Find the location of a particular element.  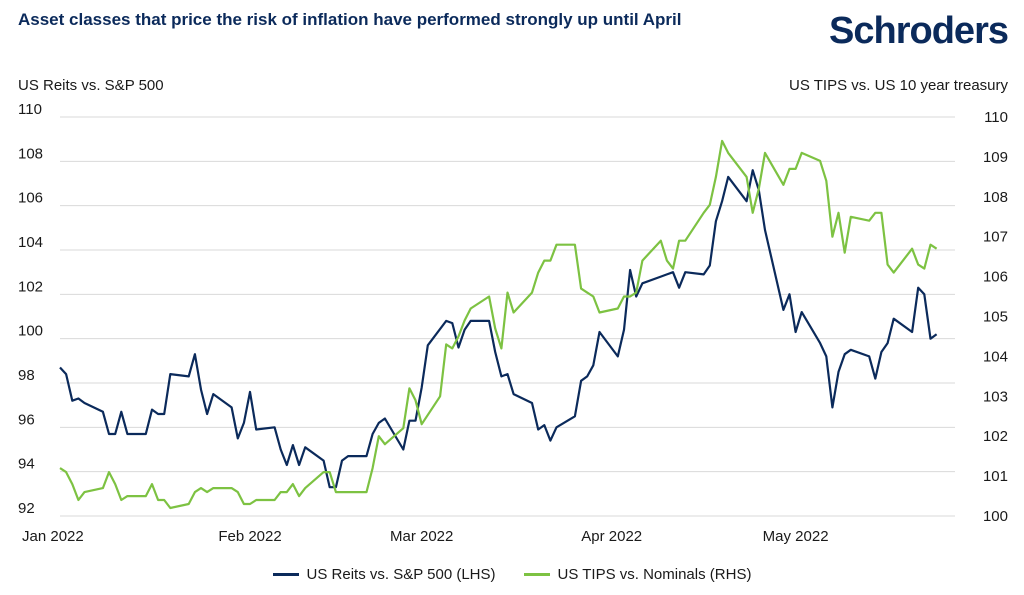

right-tick-label-105: 105 is located at coordinates (995, 317).